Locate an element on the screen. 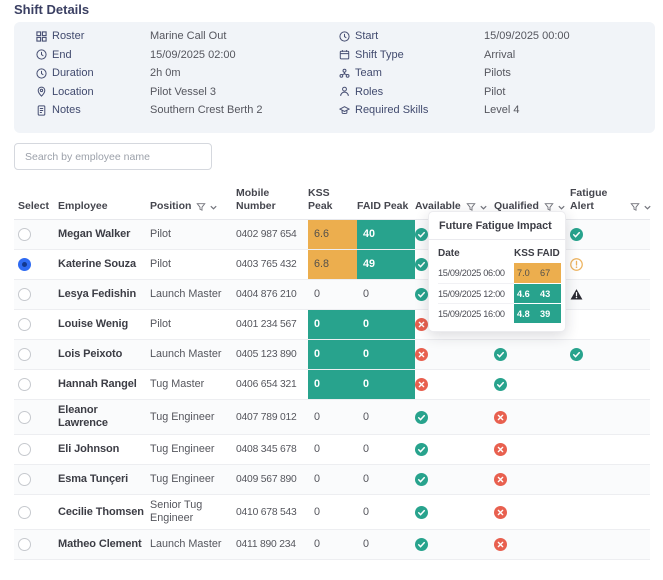  popup-faid-cell: 39 is located at coordinates (549, 313).